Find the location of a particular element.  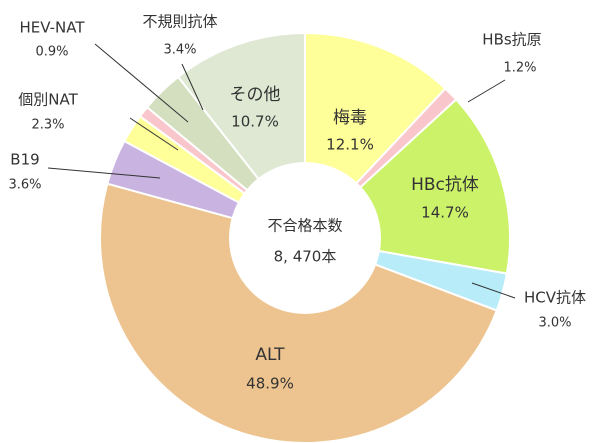

slice-label: HBc抗体 is located at coordinates (445, 185).